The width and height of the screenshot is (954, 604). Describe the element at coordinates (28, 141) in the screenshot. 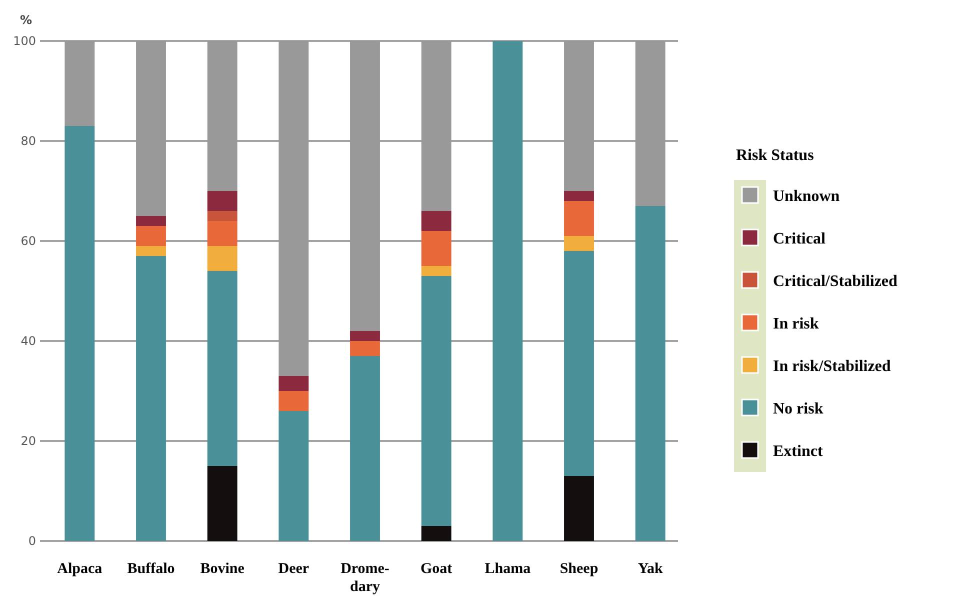

I see `y-tick-label: 80` at that location.